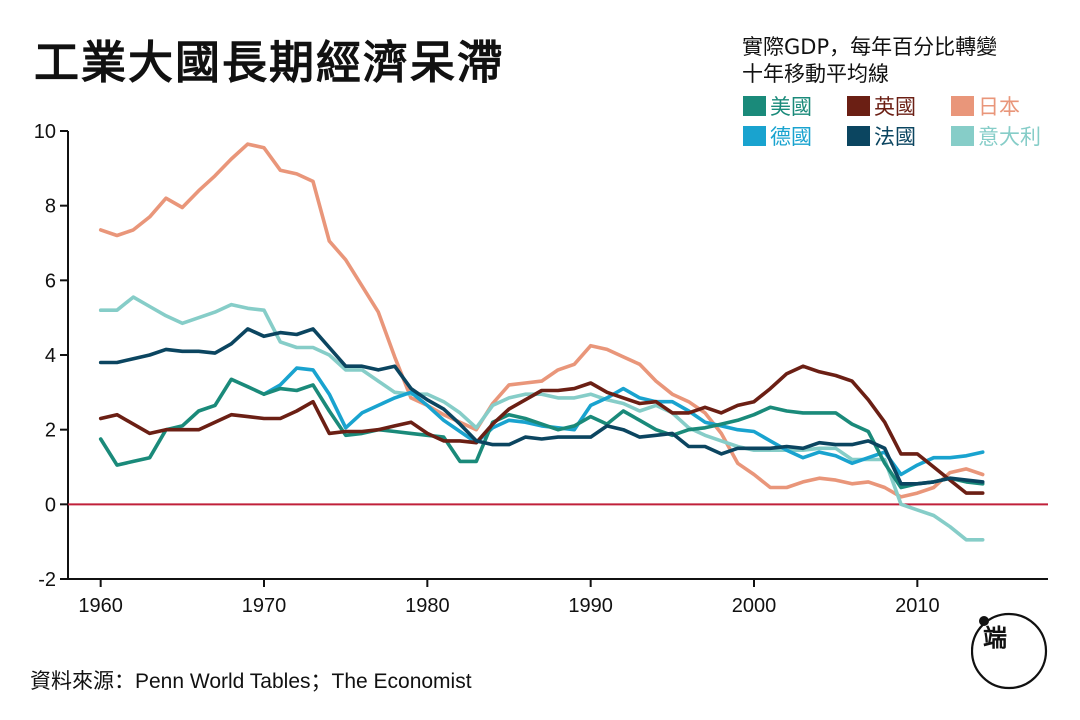 The width and height of the screenshot is (1080, 720). What do you see at coordinates (1009, 651) in the screenshot?
I see `logo-mark-icon: 端` at bounding box center [1009, 651].